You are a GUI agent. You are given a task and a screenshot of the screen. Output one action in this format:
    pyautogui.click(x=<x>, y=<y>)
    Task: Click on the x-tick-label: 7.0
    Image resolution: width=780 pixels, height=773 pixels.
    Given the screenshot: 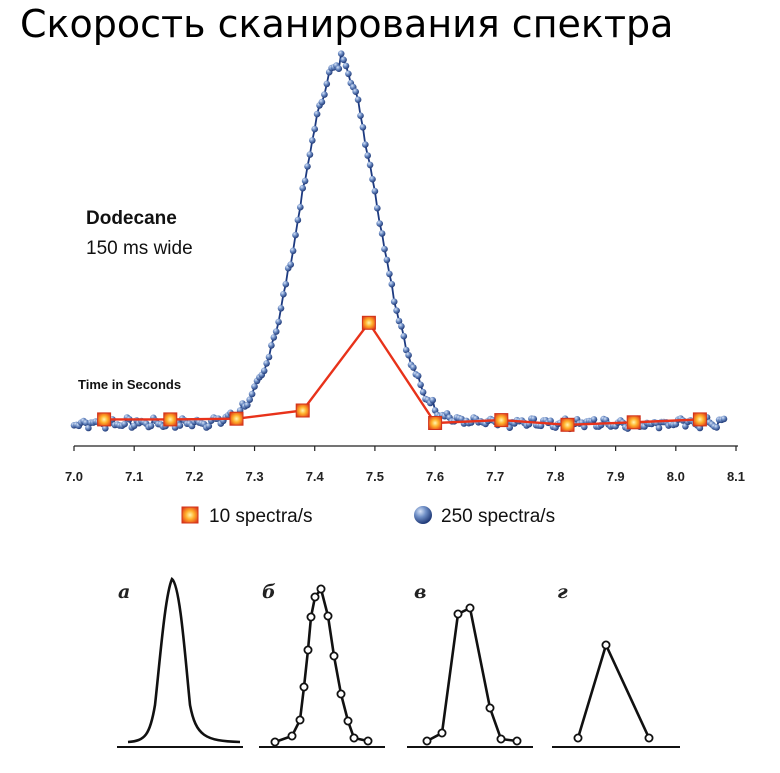 What is the action you would take?
    pyautogui.click(x=74, y=476)
    